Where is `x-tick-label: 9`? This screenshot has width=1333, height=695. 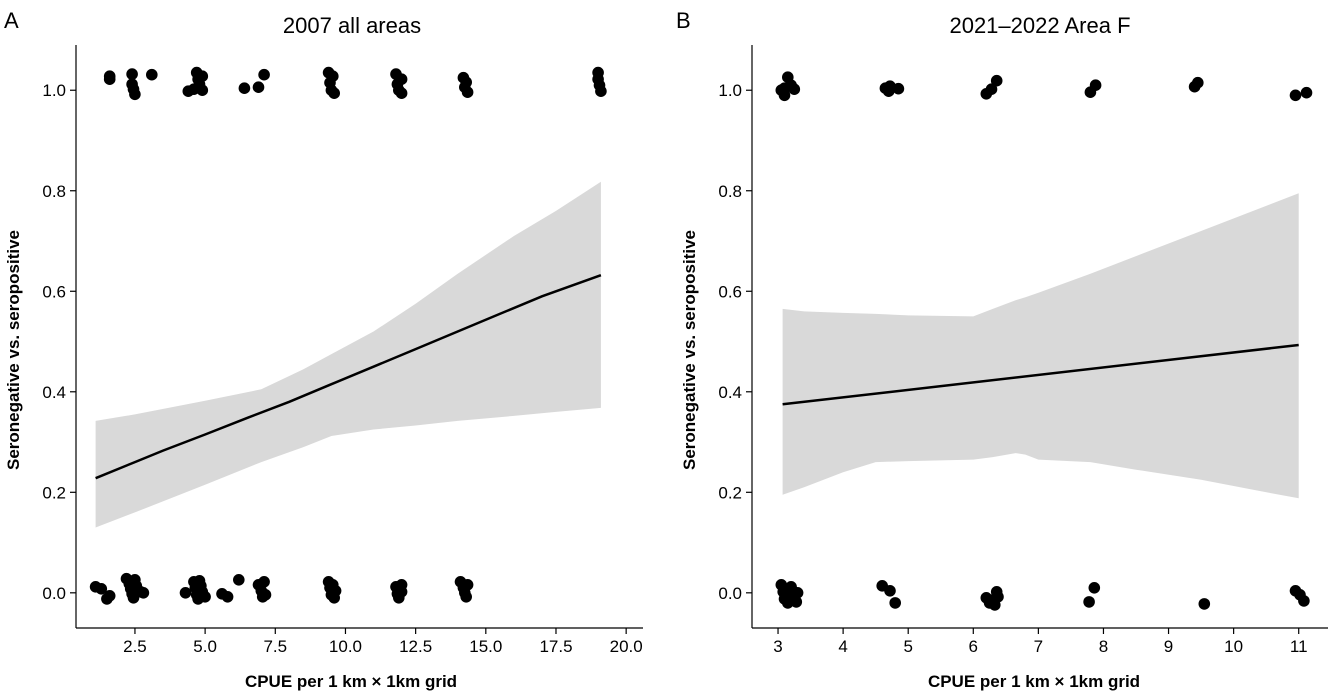
x-tick-label: 9 is located at coordinates (1168, 646).